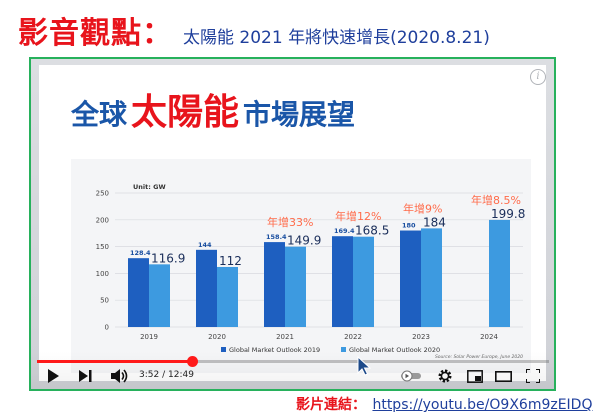  I want to click on data-label-gmo2019: 128.4, so click(140, 253).